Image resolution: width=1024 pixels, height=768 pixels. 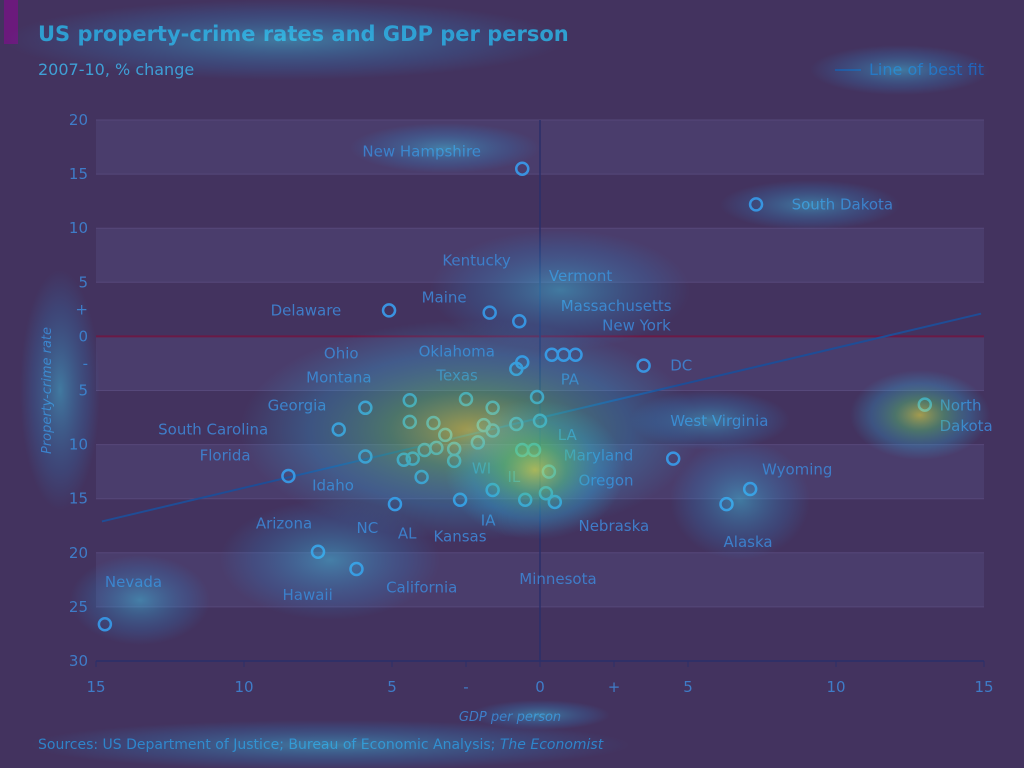 What do you see at coordinates (843, 204) in the screenshot?
I see `point-label: South Dakota` at bounding box center [843, 204].